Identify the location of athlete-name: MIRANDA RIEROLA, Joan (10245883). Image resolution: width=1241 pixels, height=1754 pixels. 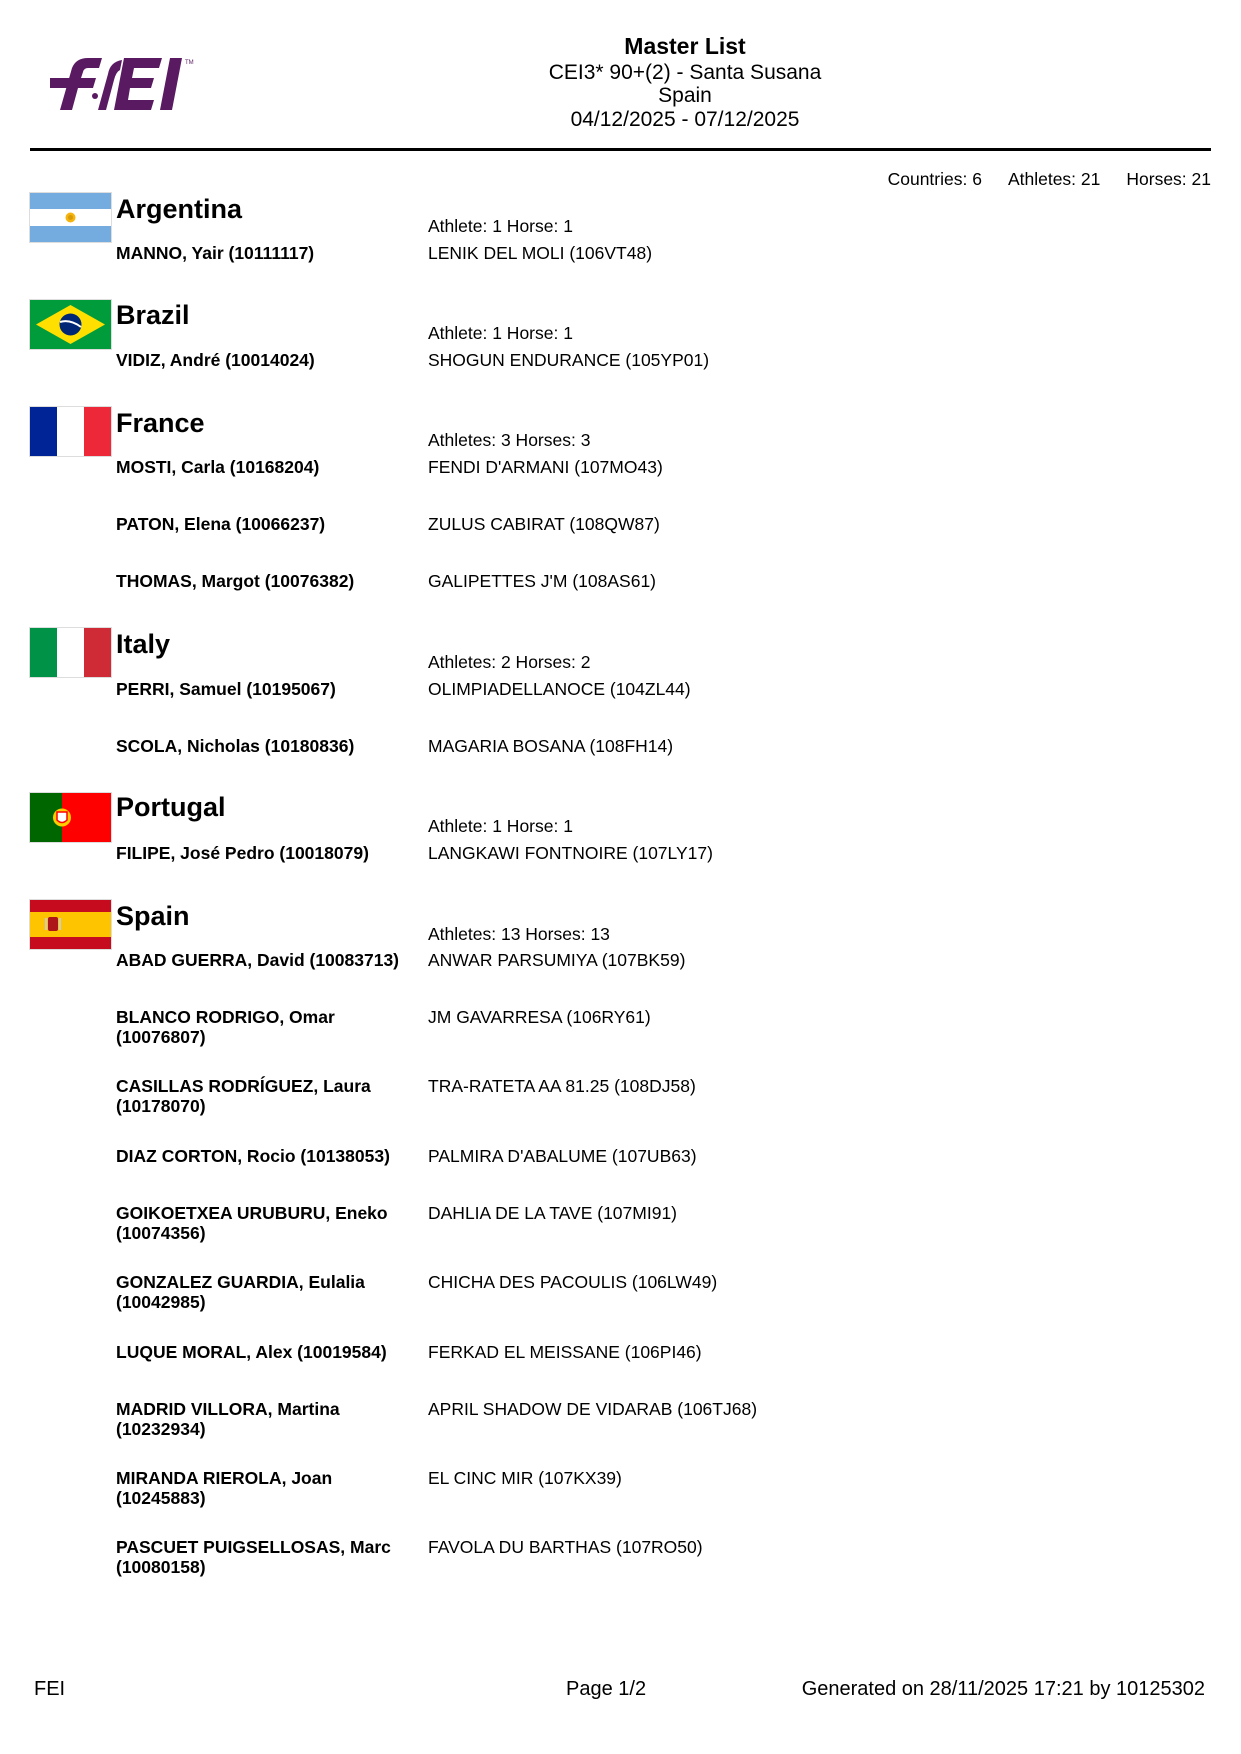
(224, 1488).